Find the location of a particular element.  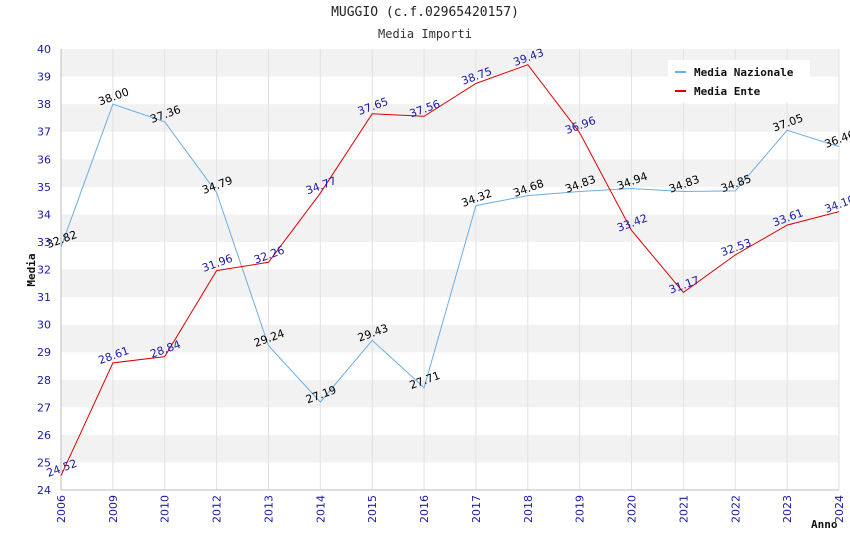

x-tick-label: 2020 is located at coordinates (632, 509).